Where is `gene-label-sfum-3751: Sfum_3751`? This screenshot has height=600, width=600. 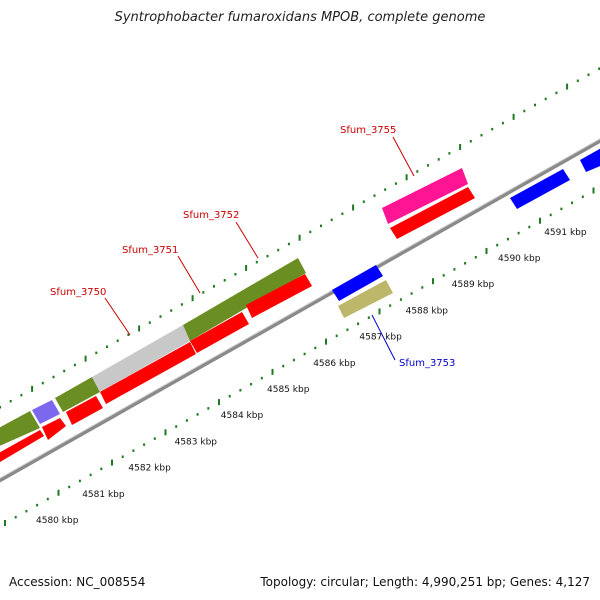 gene-label-sfum-3751: Sfum_3751 is located at coordinates (150, 250).